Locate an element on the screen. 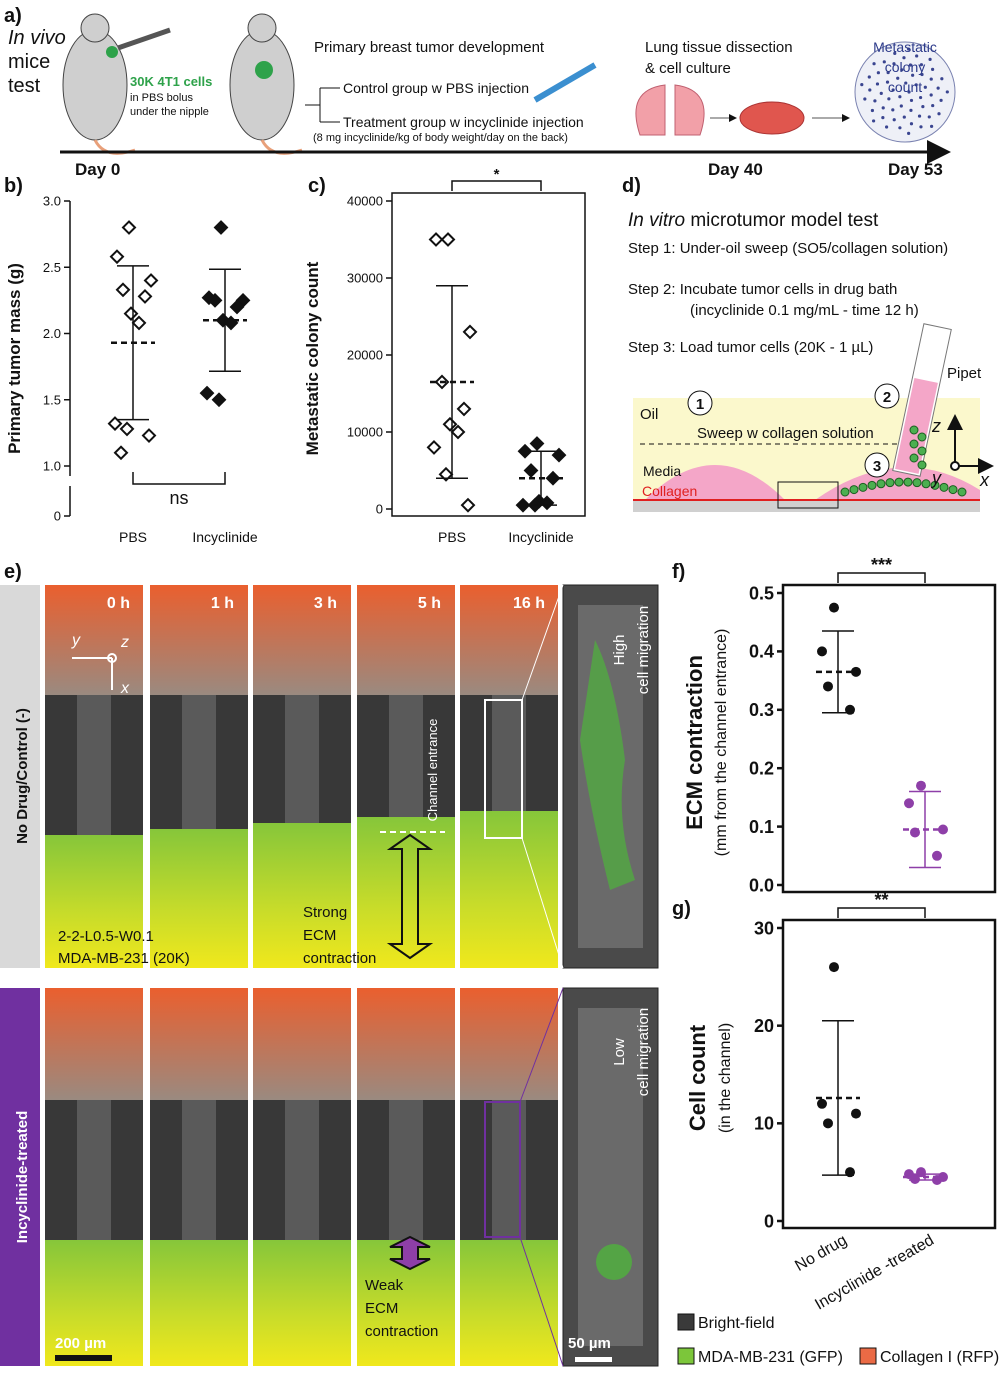 The image size is (1000, 1374). tumor is located at coordinates (264, 70).